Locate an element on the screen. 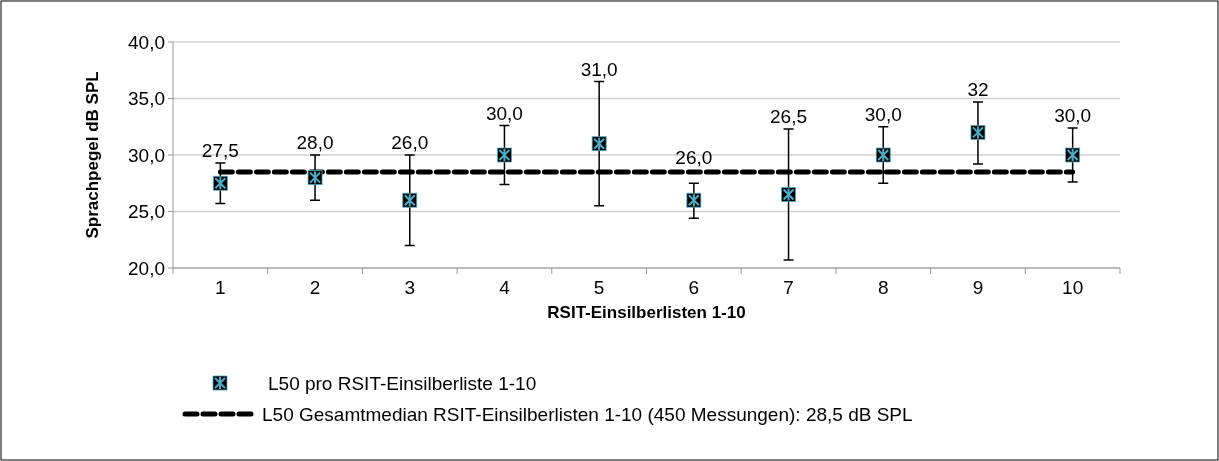 This screenshot has height=461, width=1219. x-tick-label: 1 is located at coordinates (220, 287).